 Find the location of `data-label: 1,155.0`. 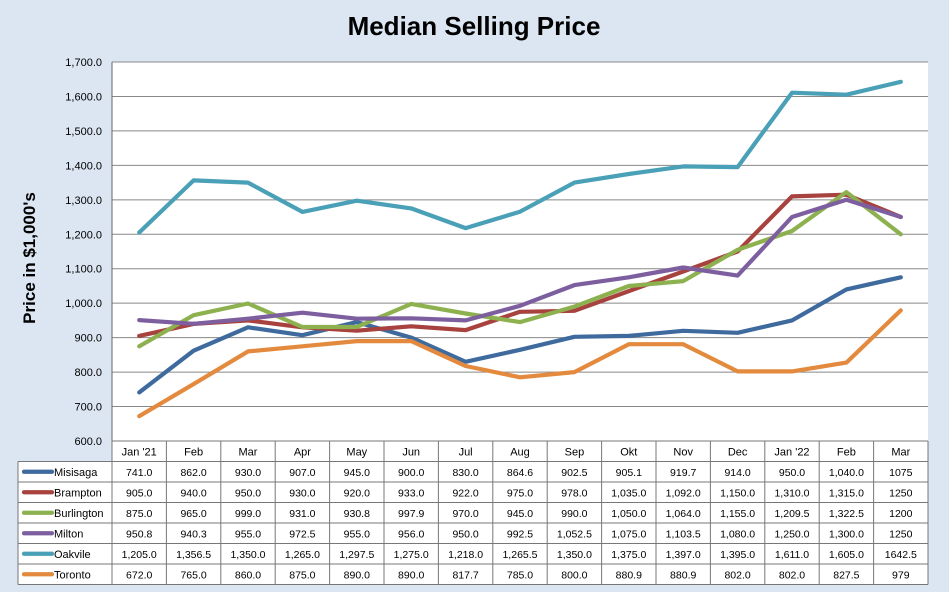

data-label: 1,155.0 is located at coordinates (737, 514).